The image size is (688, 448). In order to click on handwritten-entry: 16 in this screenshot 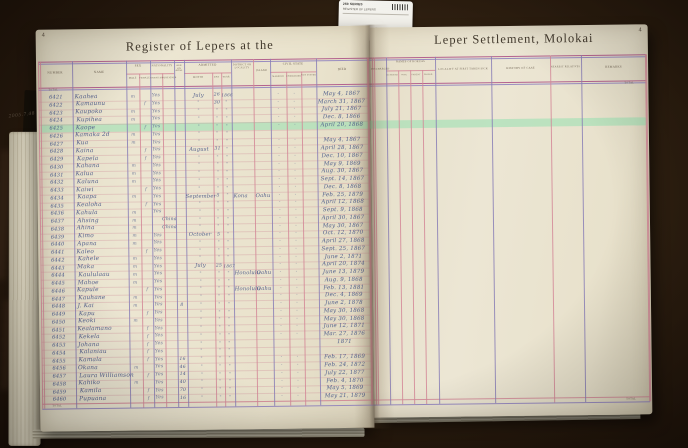, I will do `click(183, 398)`.